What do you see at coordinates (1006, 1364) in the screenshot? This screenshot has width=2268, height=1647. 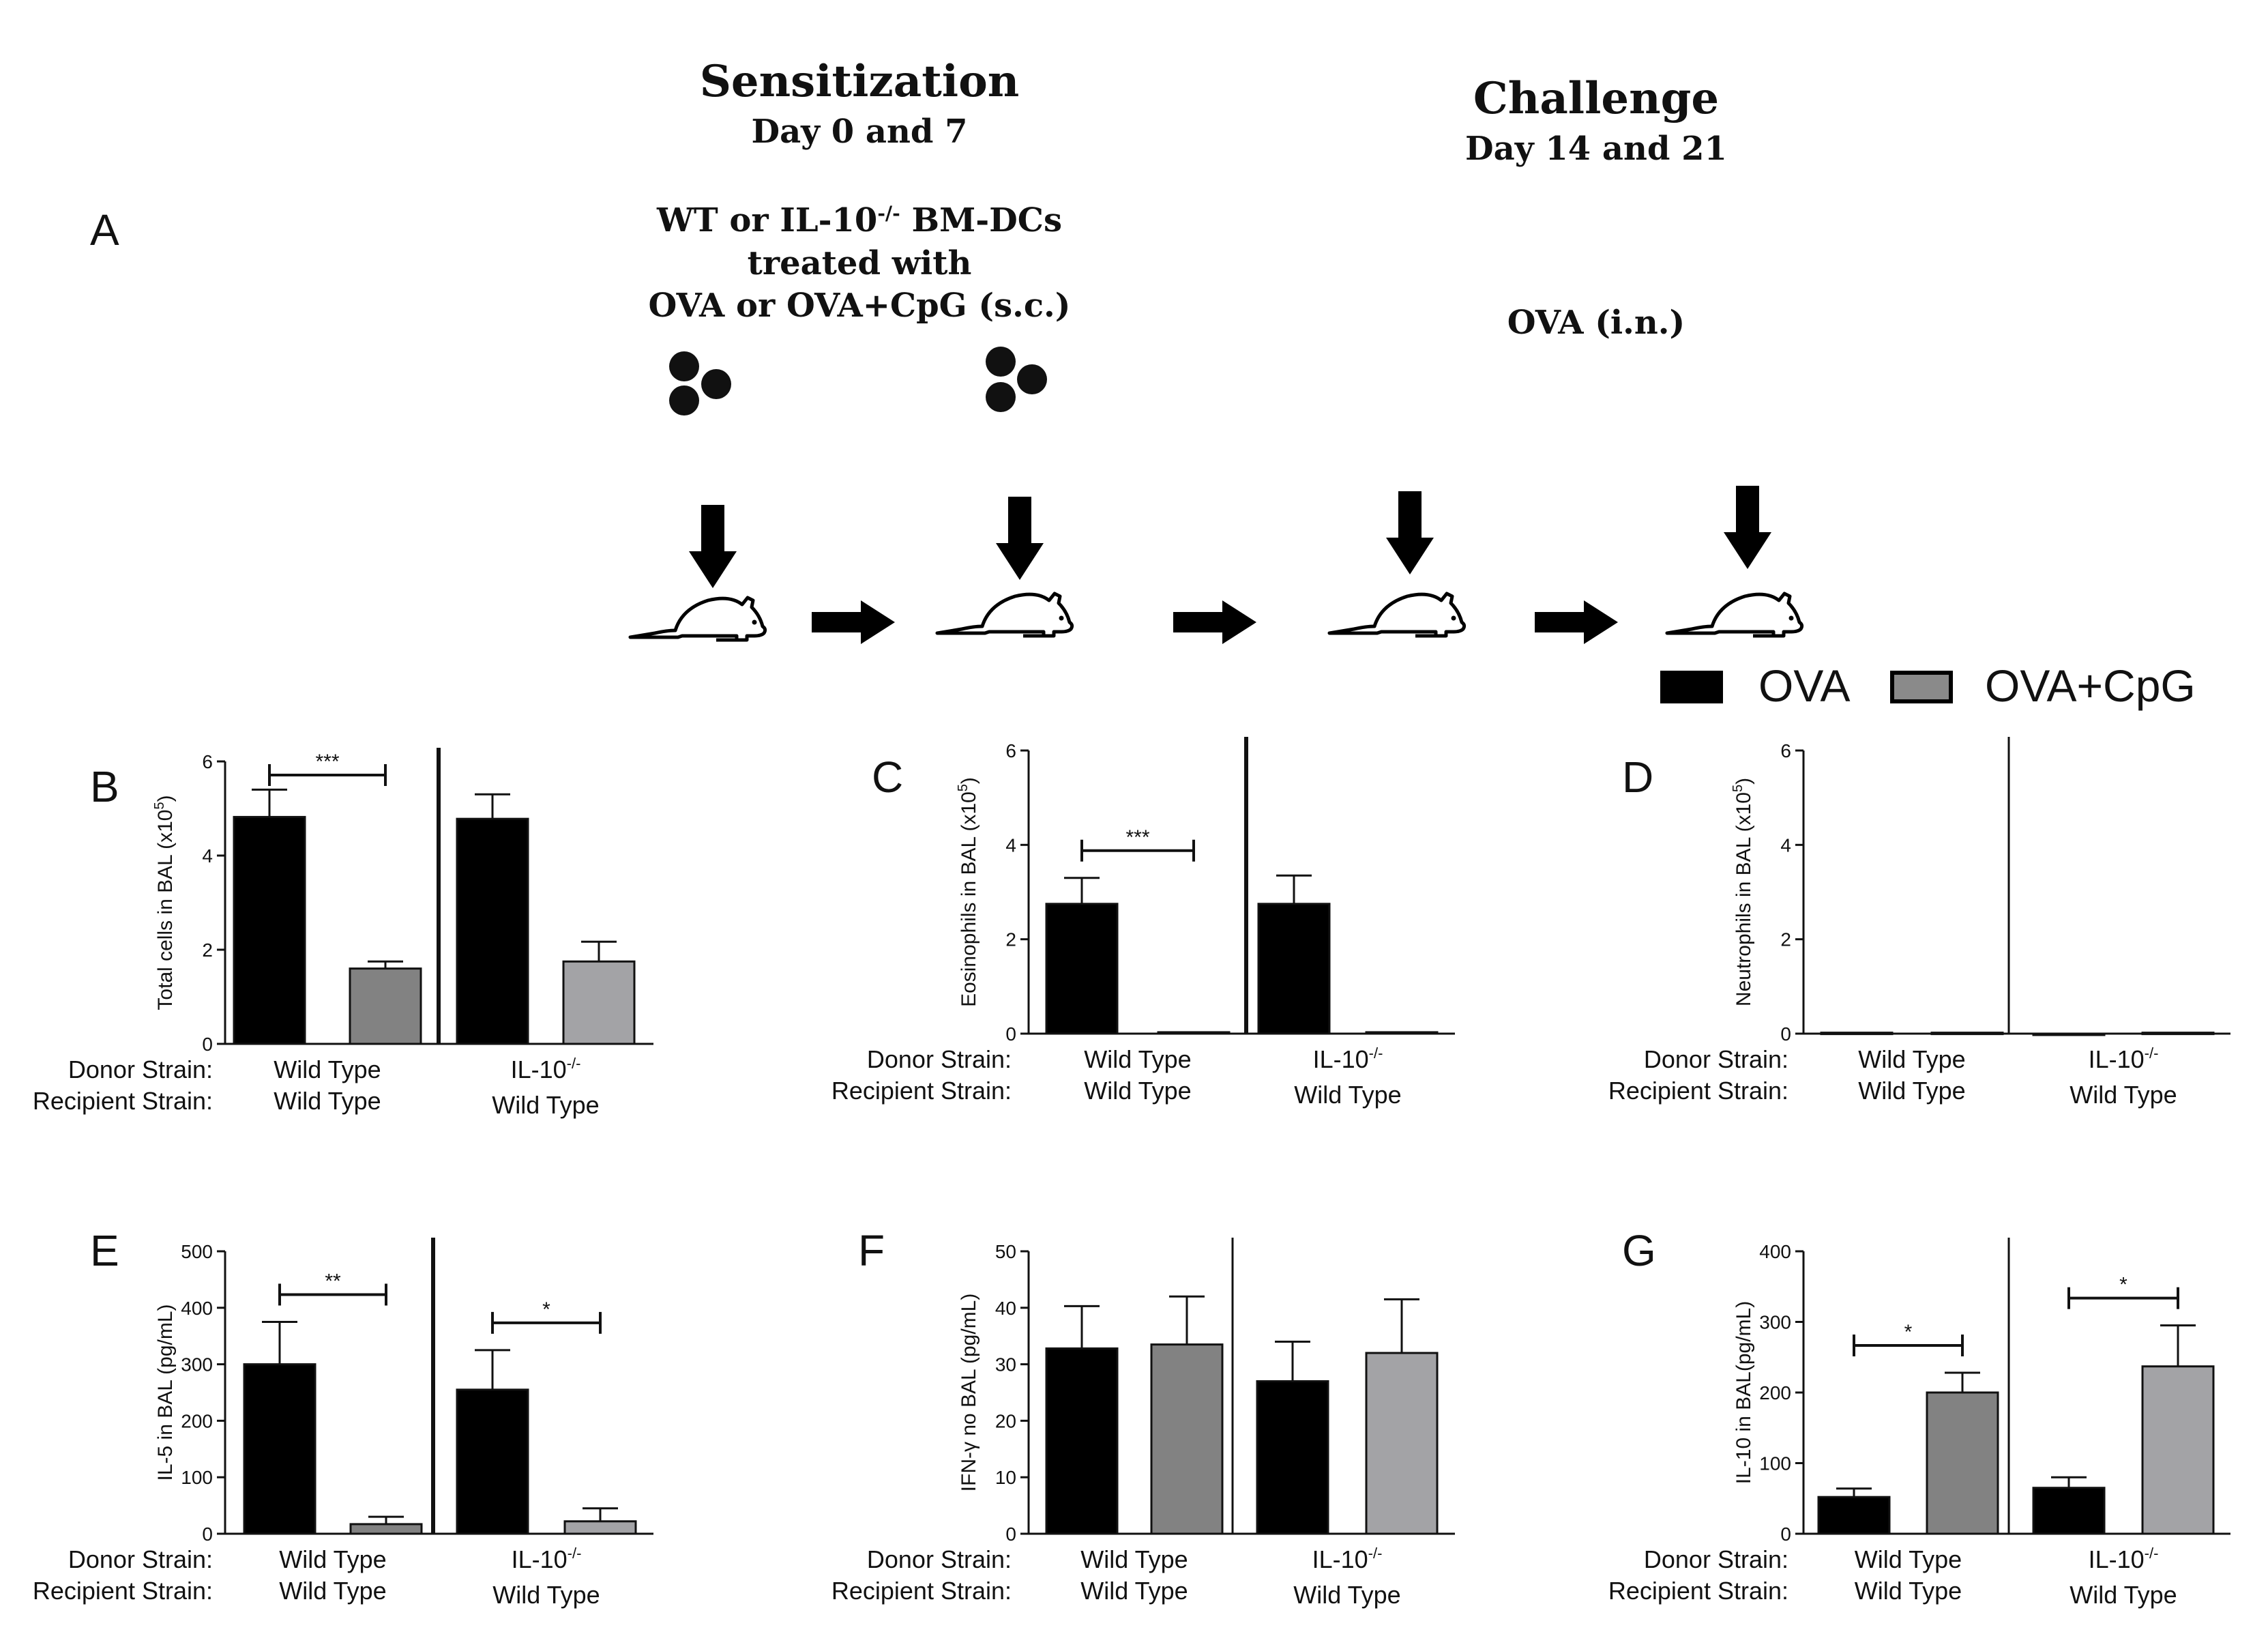 I see `y-tick-label: 30` at bounding box center [1006, 1364].